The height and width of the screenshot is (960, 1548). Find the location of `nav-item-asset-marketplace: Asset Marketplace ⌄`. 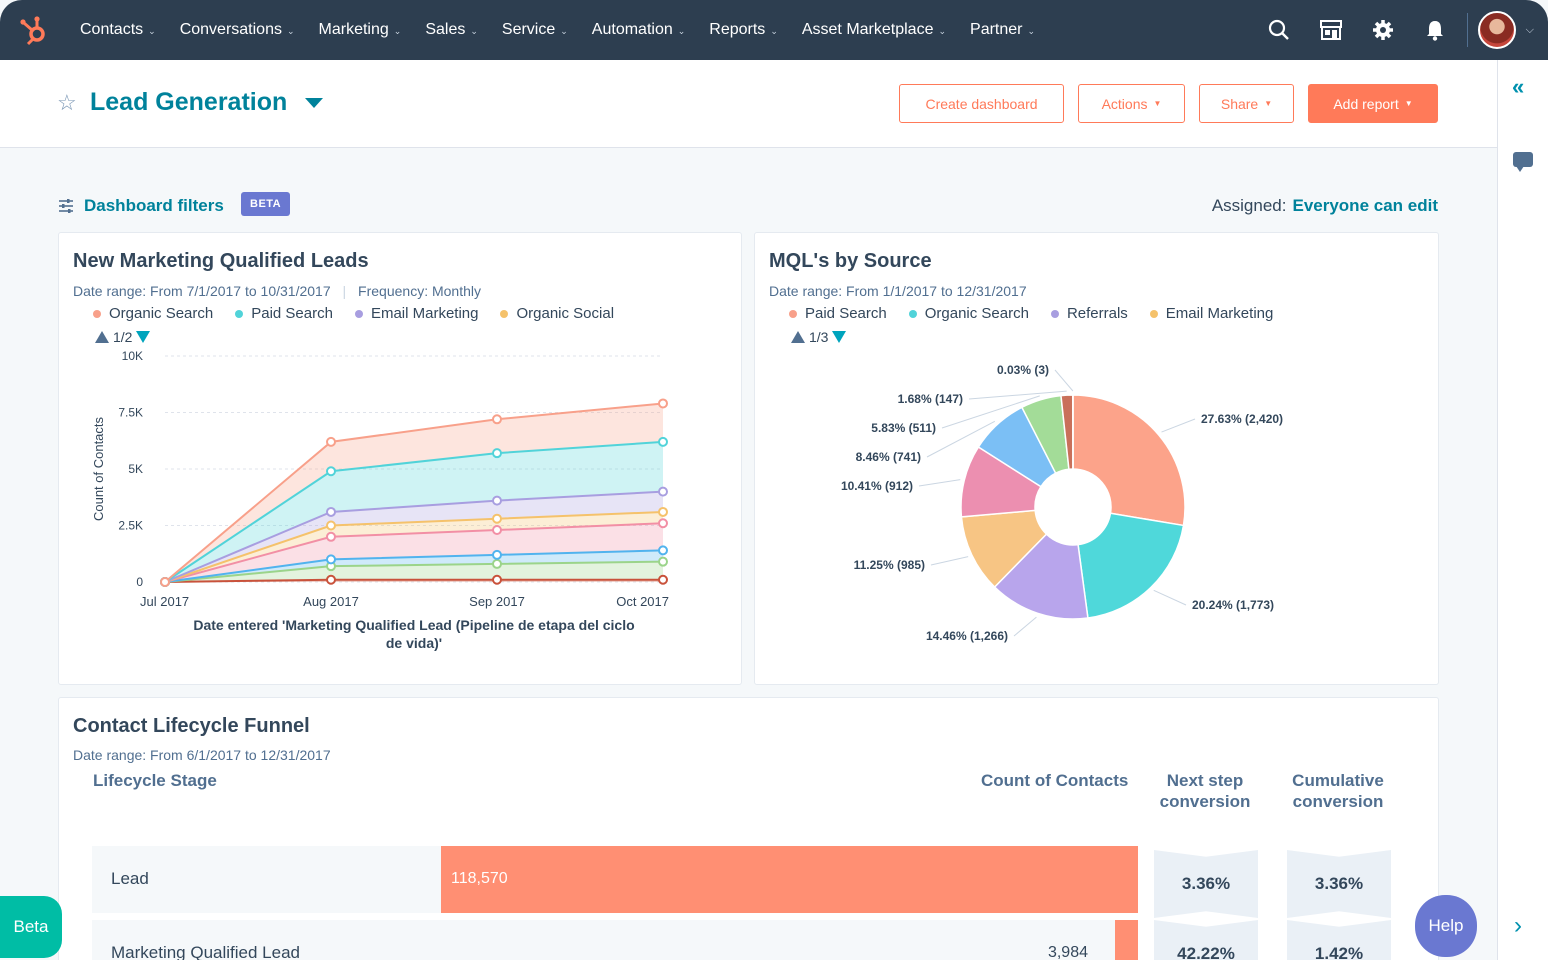

nav-item-asset-marketplace: Asset Marketplace ⌄ is located at coordinates (874, 30).